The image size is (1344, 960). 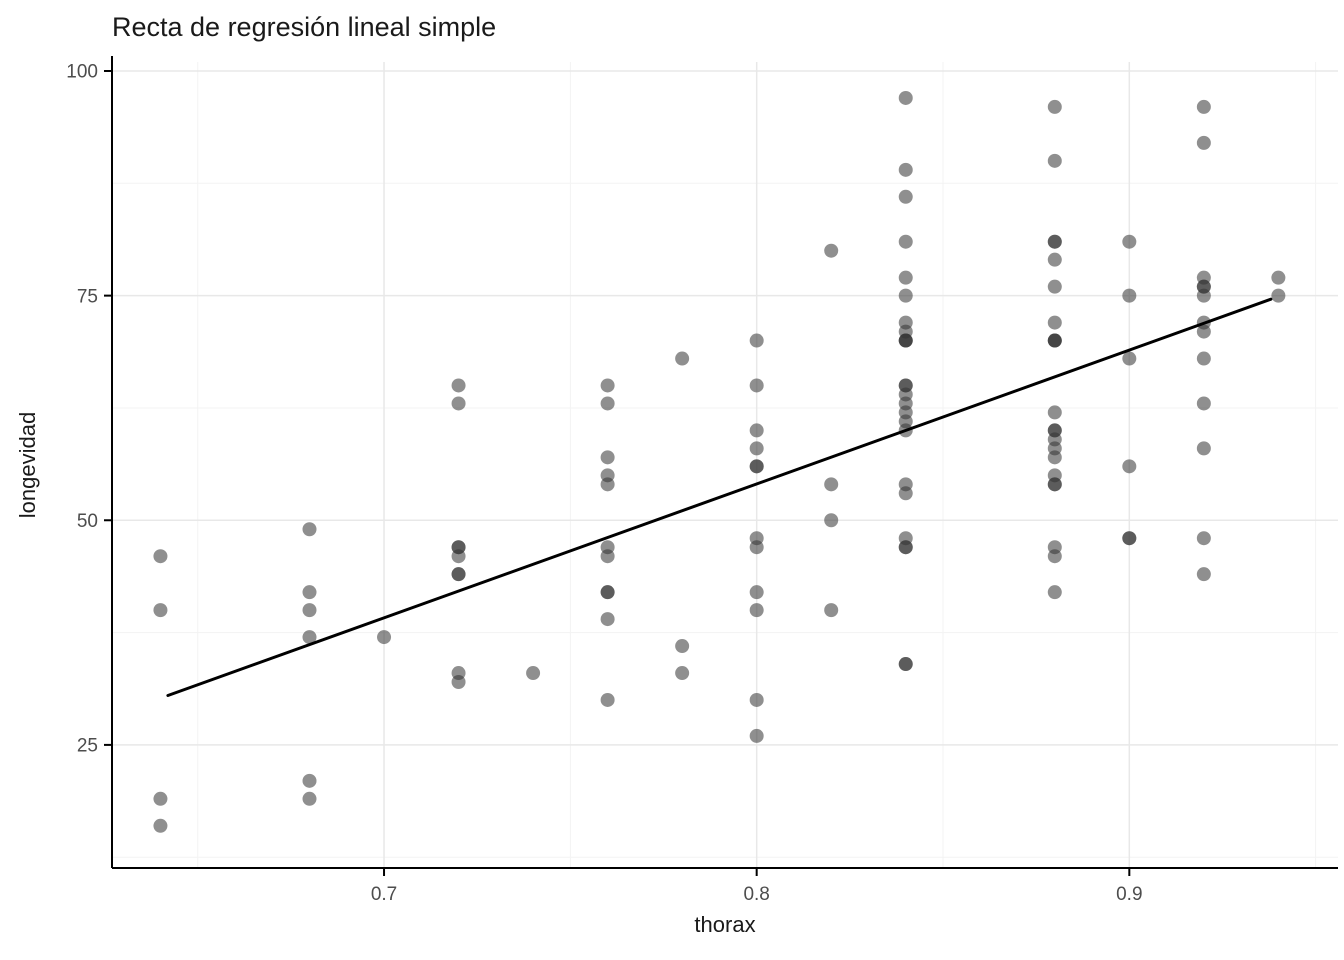 What do you see at coordinates (27, 465) in the screenshot?
I see `y-axis-label: longevidad` at bounding box center [27, 465].